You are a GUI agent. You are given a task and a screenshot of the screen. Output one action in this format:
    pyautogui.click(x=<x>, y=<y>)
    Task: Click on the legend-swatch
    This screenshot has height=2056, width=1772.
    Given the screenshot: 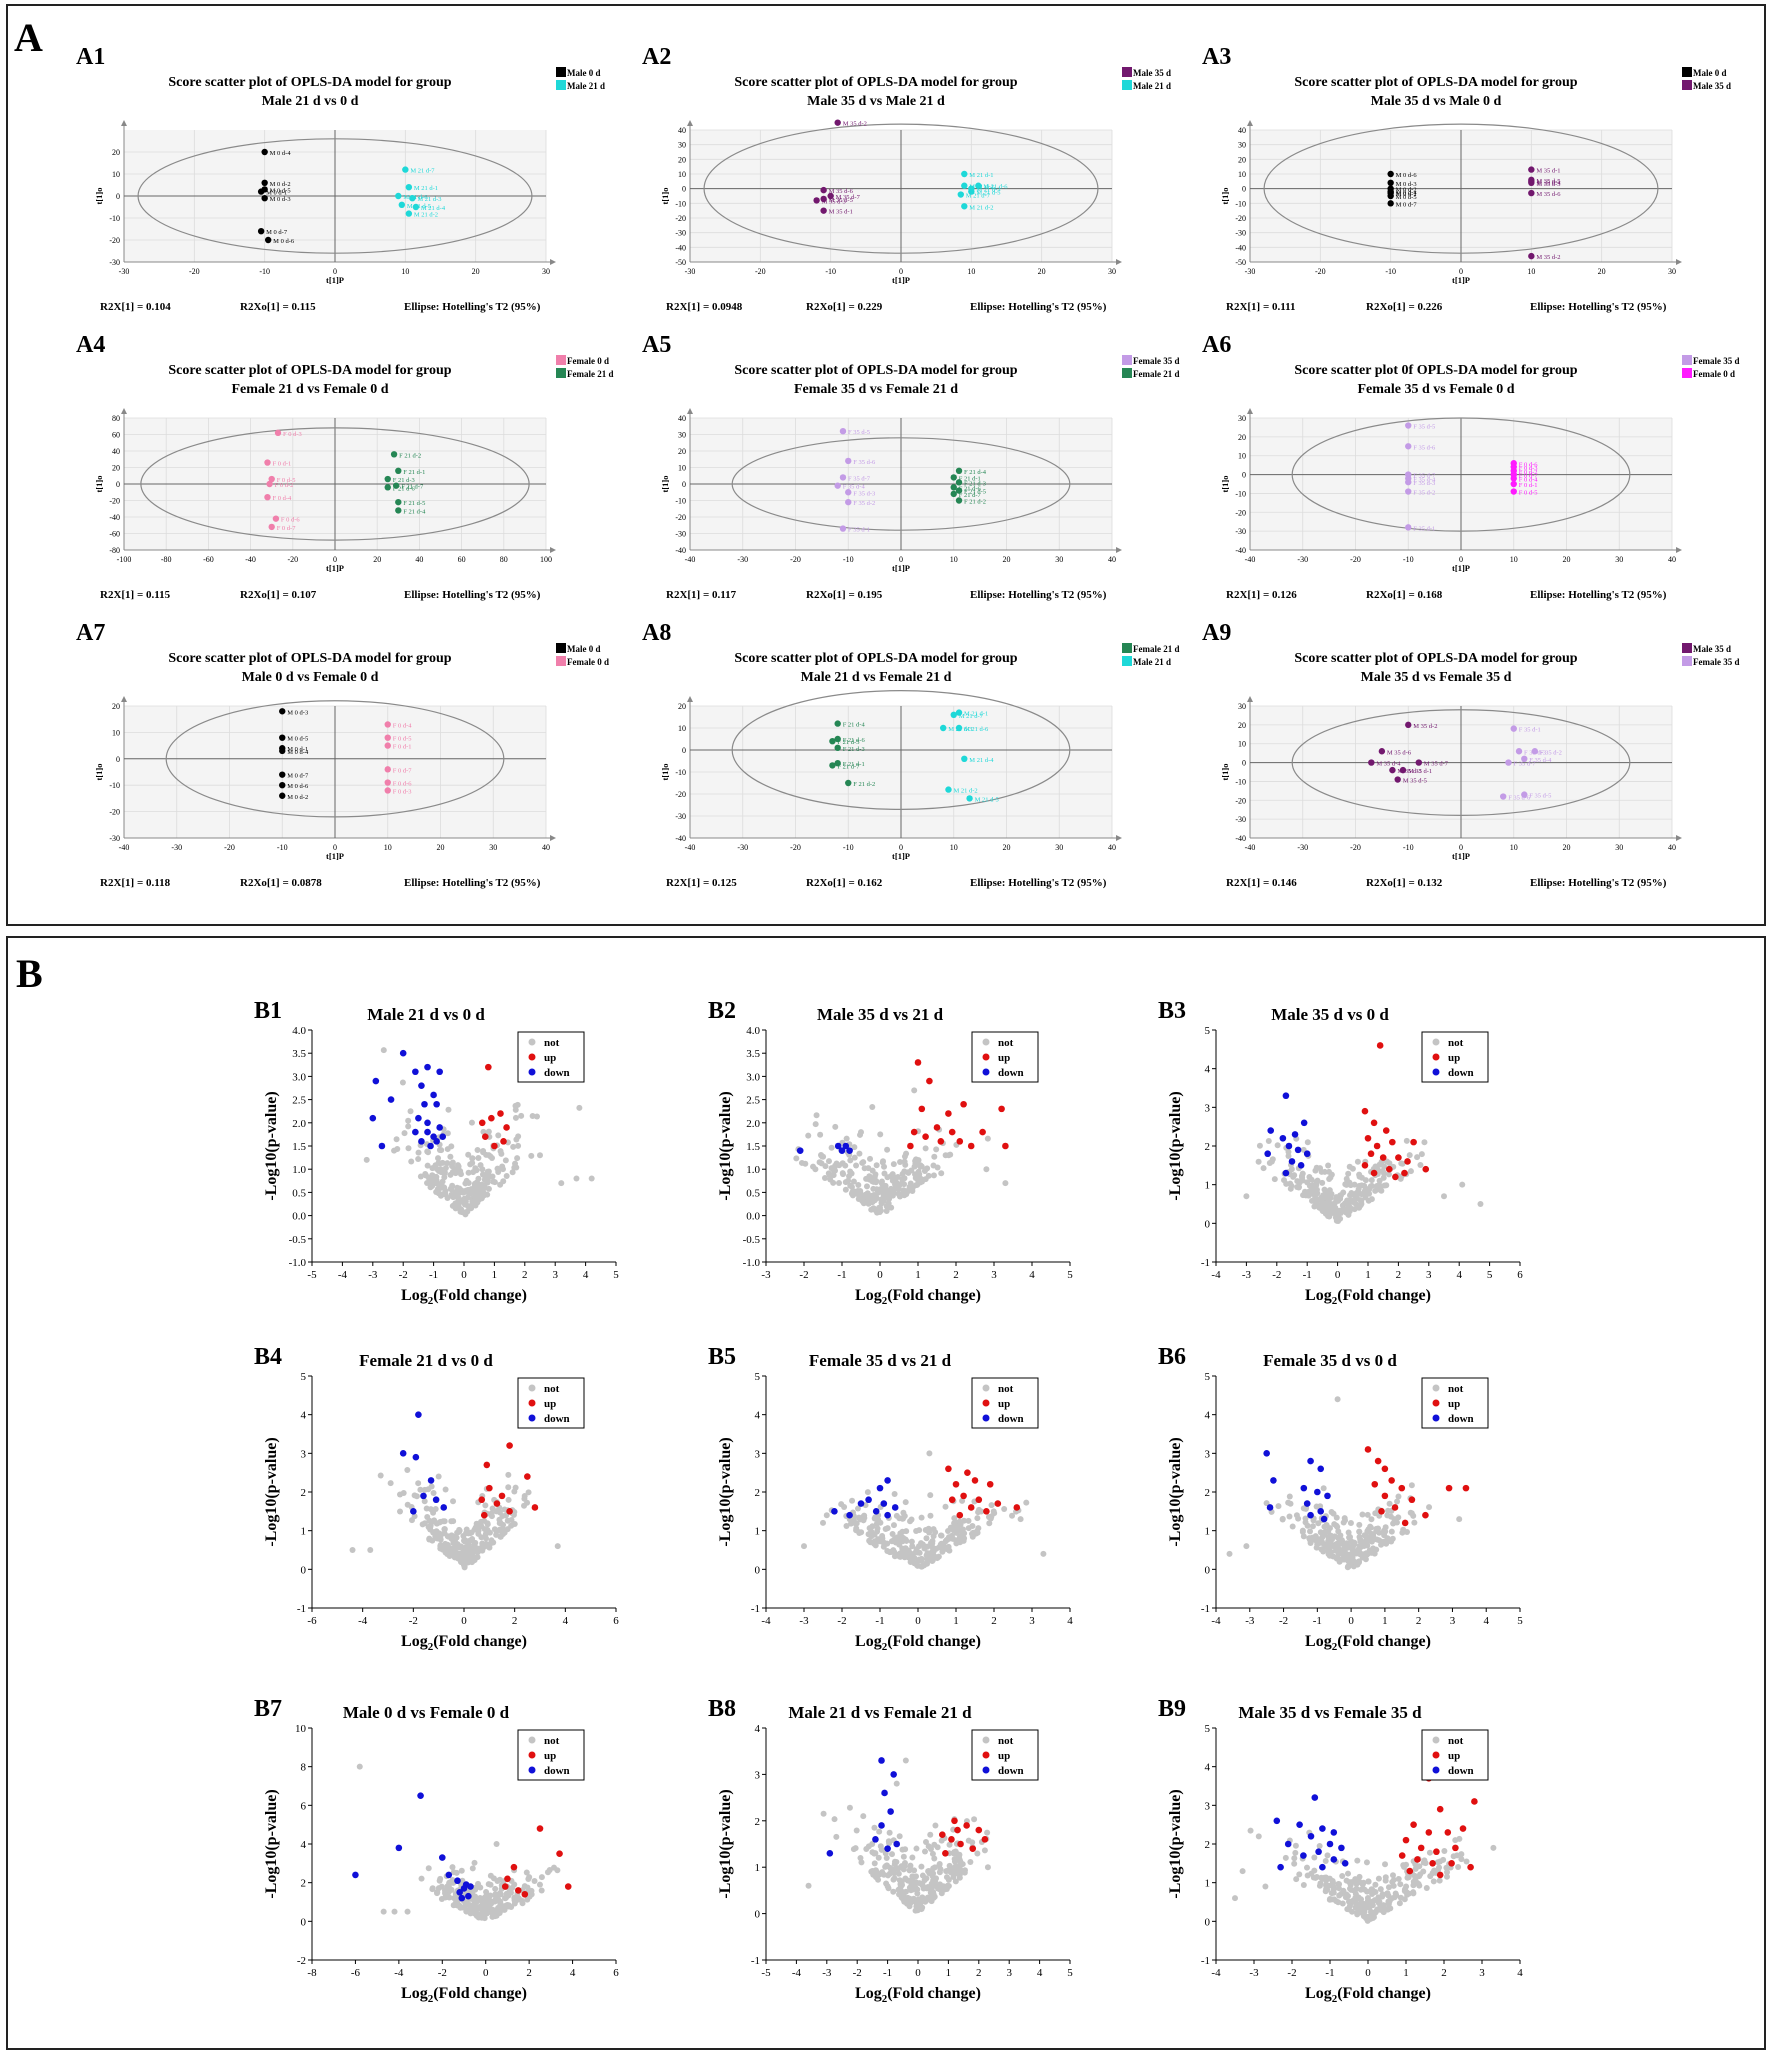 What is the action you would take?
    pyautogui.click(x=1687, y=661)
    